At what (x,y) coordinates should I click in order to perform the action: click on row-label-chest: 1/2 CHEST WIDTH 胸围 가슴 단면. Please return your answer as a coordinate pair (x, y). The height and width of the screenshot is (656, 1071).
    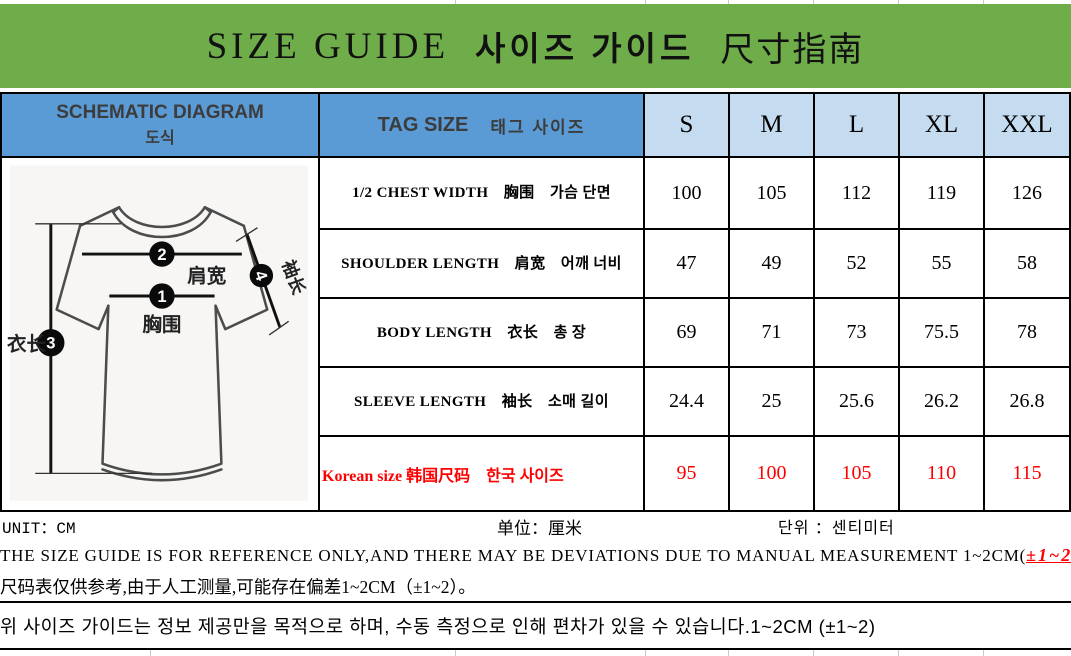
    Looking at the image, I should click on (481, 193).